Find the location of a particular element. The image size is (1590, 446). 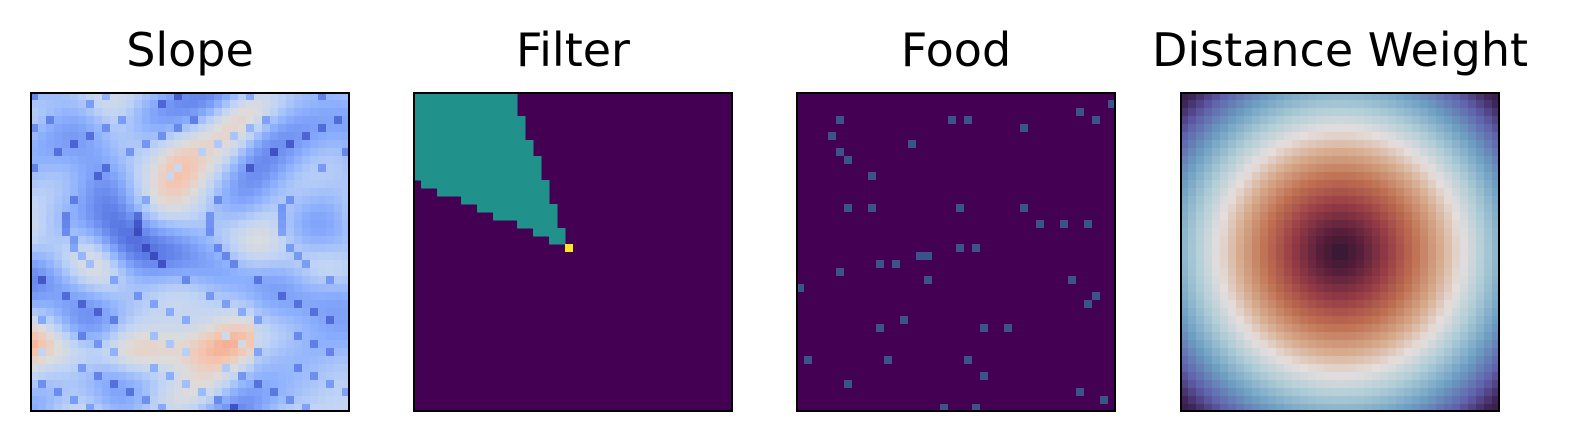

food-cell is located at coordinates (1064, 224).